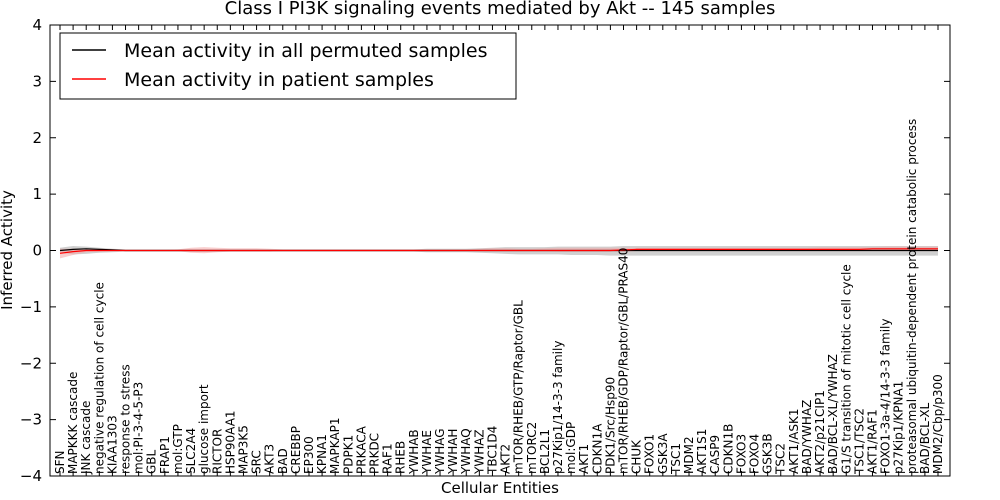  What do you see at coordinates (859, 441) in the screenshot?
I see `x-tick-label: TSC1/TSC2` at bounding box center [859, 441].